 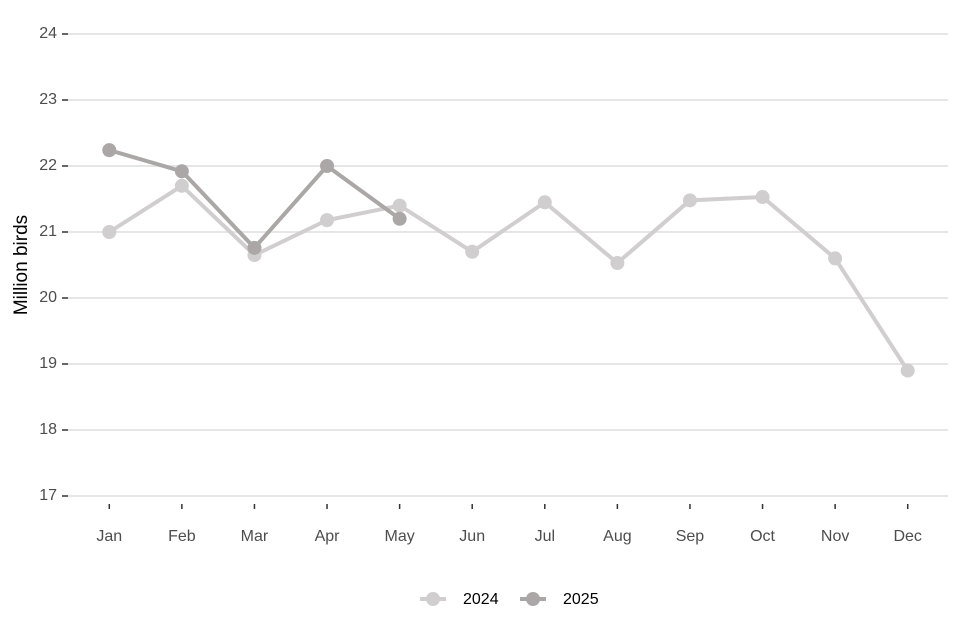 What do you see at coordinates (48, 363) in the screenshot?
I see `y-tick-label: 19` at bounding box center [48, 363].